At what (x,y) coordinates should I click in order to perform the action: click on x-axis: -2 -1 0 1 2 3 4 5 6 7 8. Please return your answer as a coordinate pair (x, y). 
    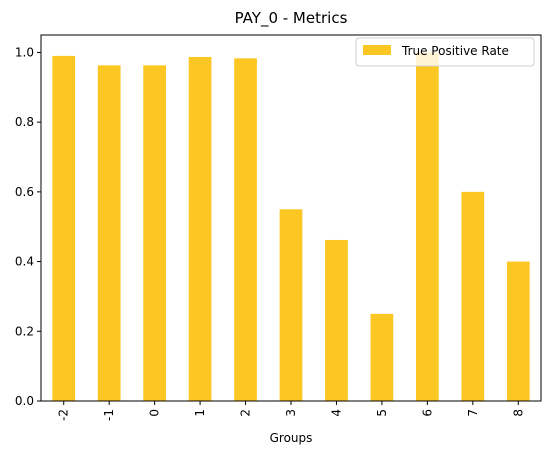
    Looking at the image, I should click on (291, 411).